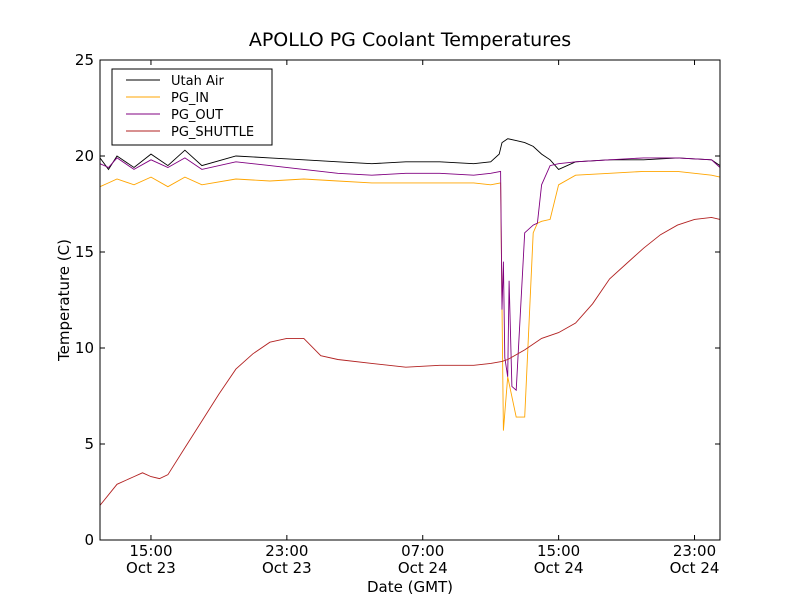  Describe the element at coordinates (89, 540) in the screenshot. I see `y-tick-label: 0` at that location.